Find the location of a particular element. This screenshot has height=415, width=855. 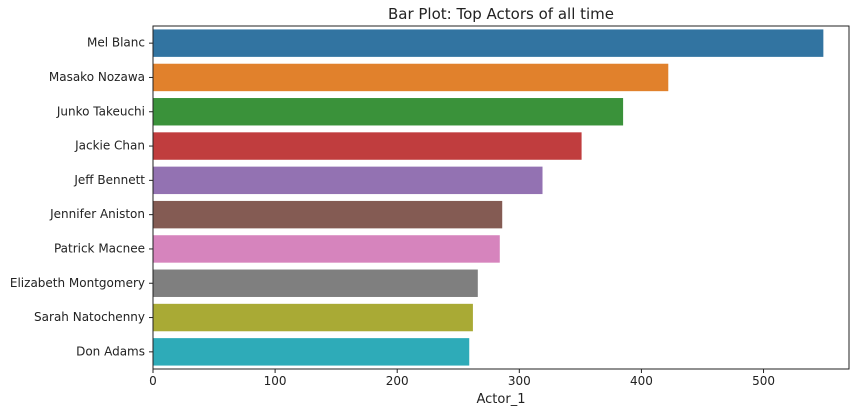

x-axis: 0 100 200 300 400 500 is located at coordinates (462, 378).